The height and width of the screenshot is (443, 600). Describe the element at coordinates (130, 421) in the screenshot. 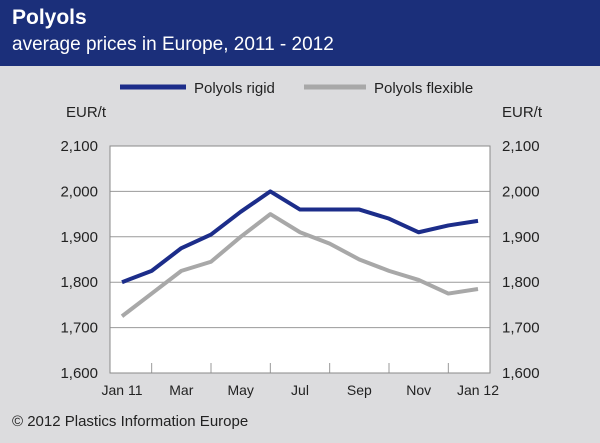

I see `copyright-footer: © 2012 Plastics Information Europe` at that location.